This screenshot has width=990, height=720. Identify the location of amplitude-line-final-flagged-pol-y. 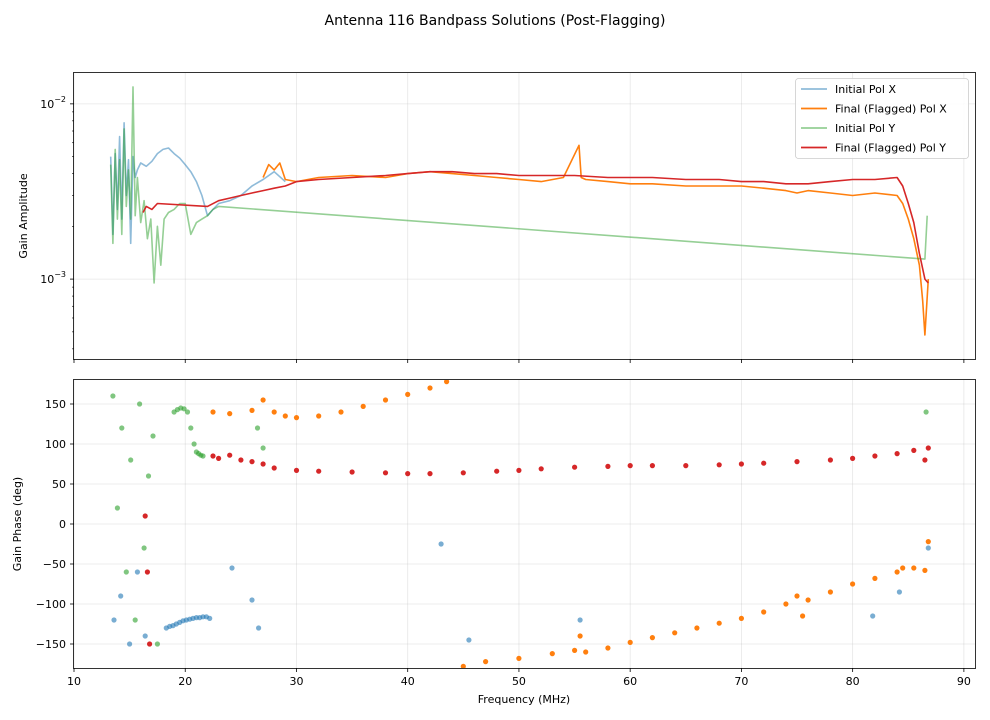
(535, 227).